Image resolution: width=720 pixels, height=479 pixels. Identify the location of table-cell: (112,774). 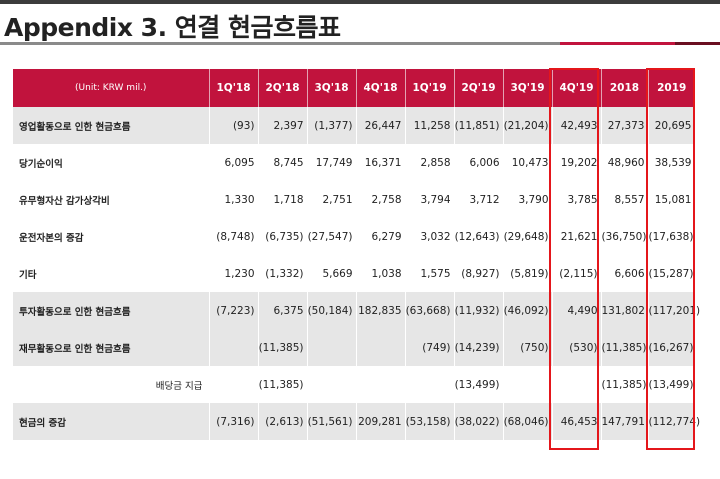
(674, 421).